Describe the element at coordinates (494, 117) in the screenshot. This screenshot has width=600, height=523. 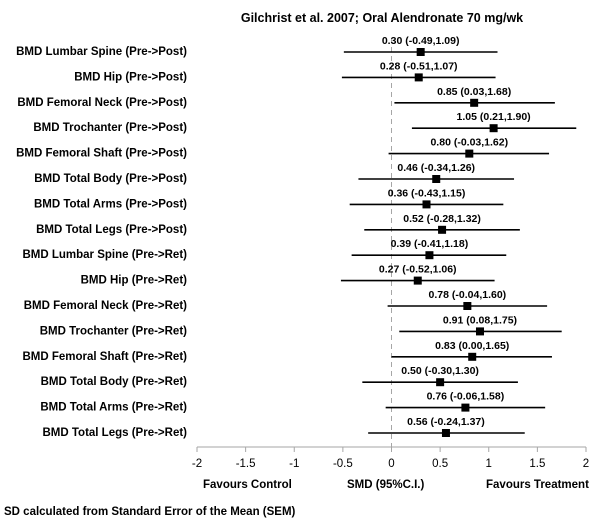
I see `smd-ci-label: 1.05 (0.21,1.90)` at that location.